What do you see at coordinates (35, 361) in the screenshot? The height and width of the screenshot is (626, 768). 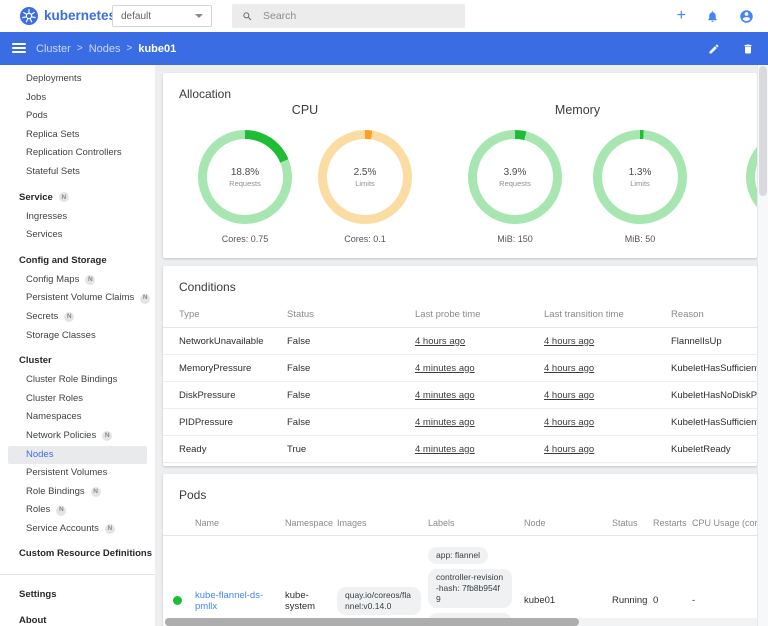 I see `sidebar-section-cluster: Cluster` at bounding box center [35, 361].